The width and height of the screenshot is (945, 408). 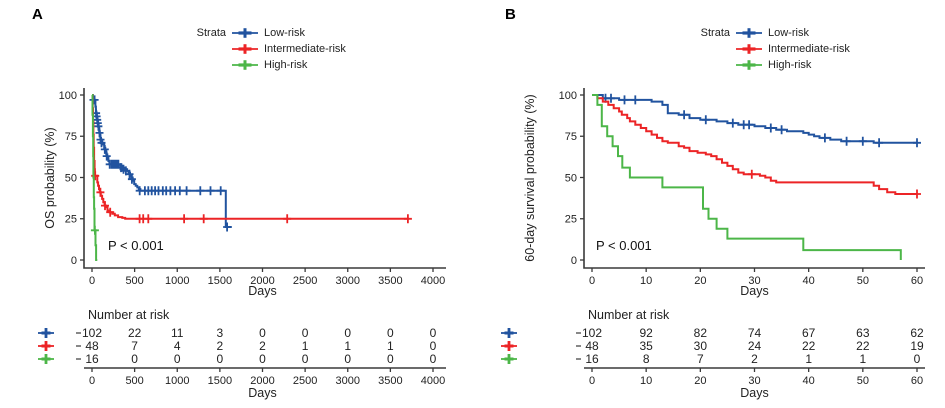 I want to click on risk-count: 4, so click(x=177, y=346).